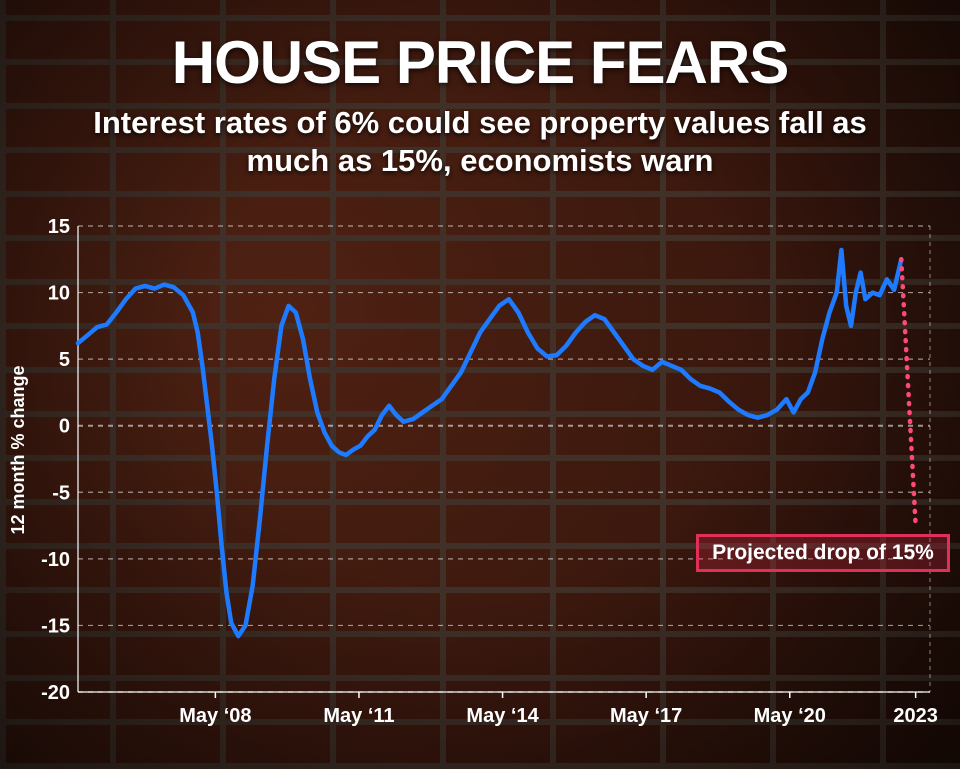 This screenshot has height=769, width=960. I want to click on y-tick-label: 10, so click(59, 294).